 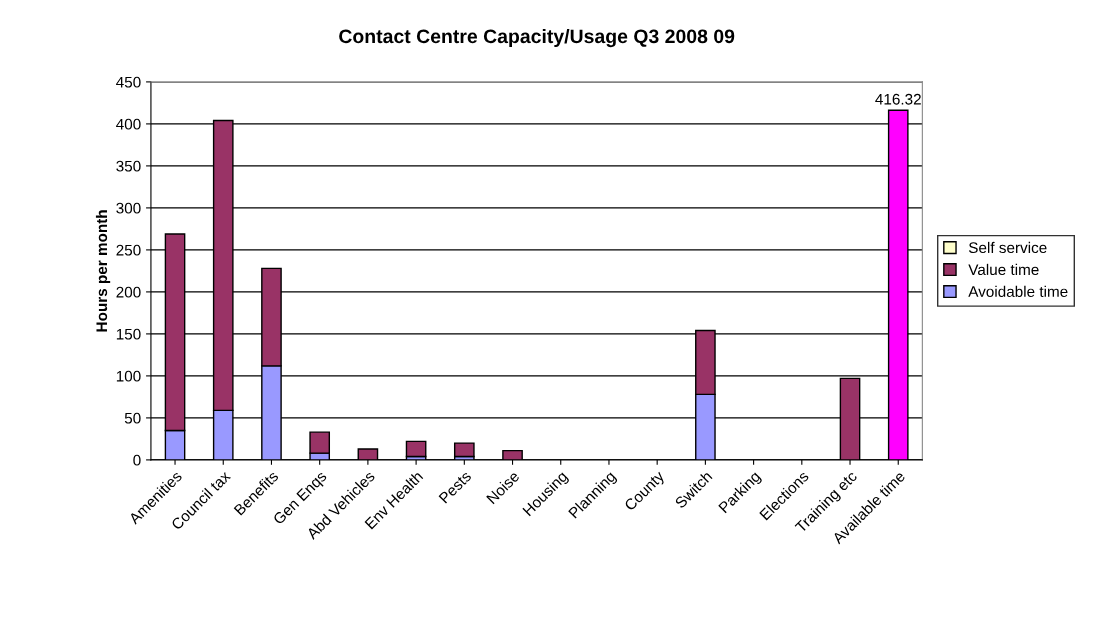 I want to click on y-tick-label: 400, so click(x=128, y=124).